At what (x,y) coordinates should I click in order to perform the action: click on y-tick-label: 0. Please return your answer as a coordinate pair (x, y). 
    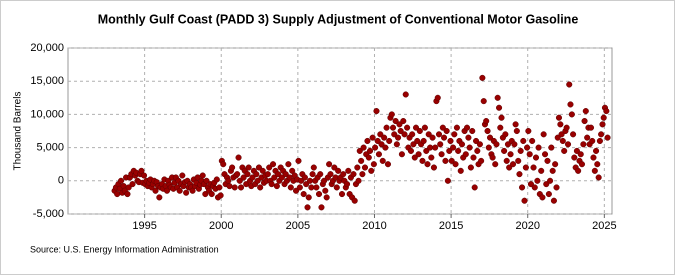
    Looking at the image, I should click on (61, 181).